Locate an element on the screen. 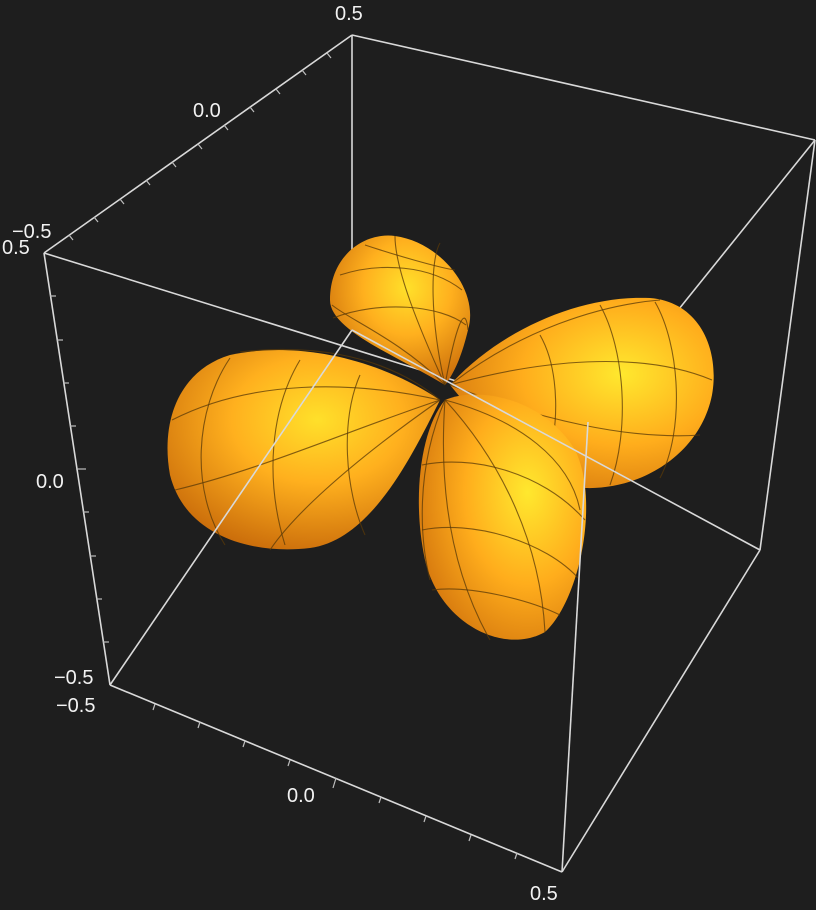 The height and width of the screenshot is (910, 816). y-tick-min: −0.5 is located at coordinates (31, 232).